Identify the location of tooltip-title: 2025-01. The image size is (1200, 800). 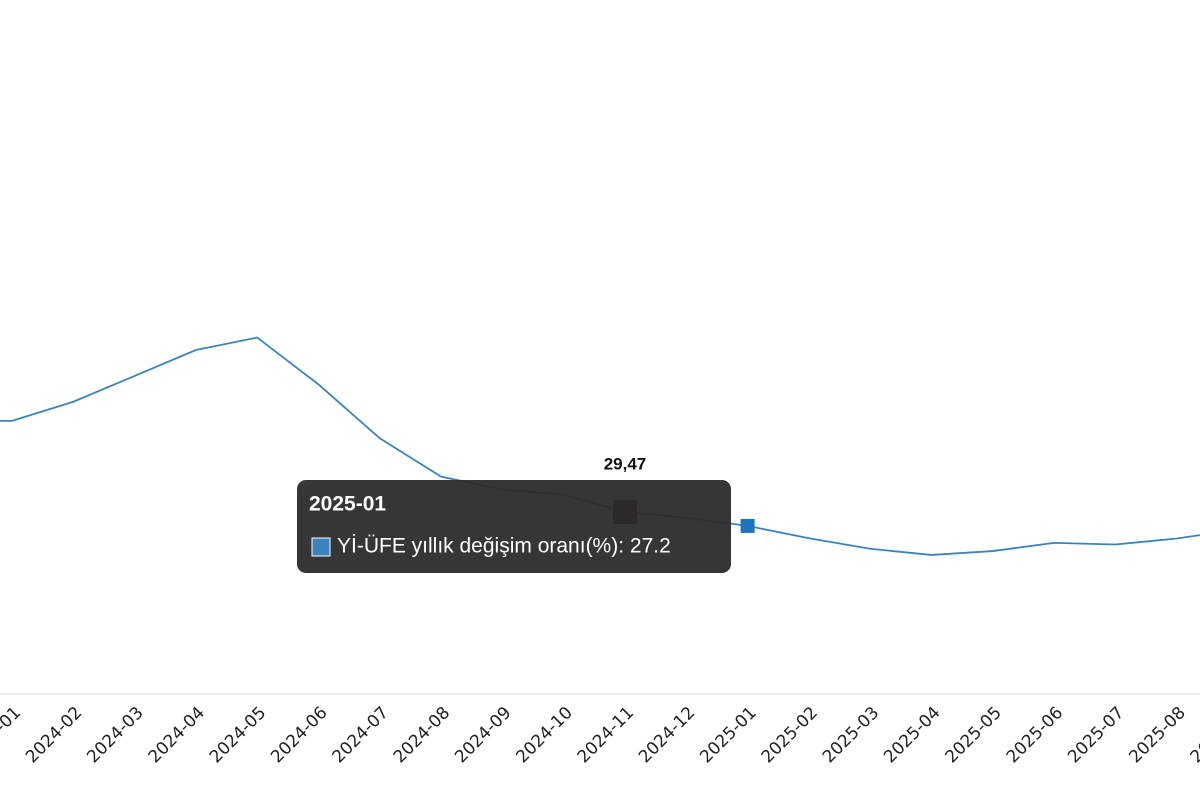
(347, 504).